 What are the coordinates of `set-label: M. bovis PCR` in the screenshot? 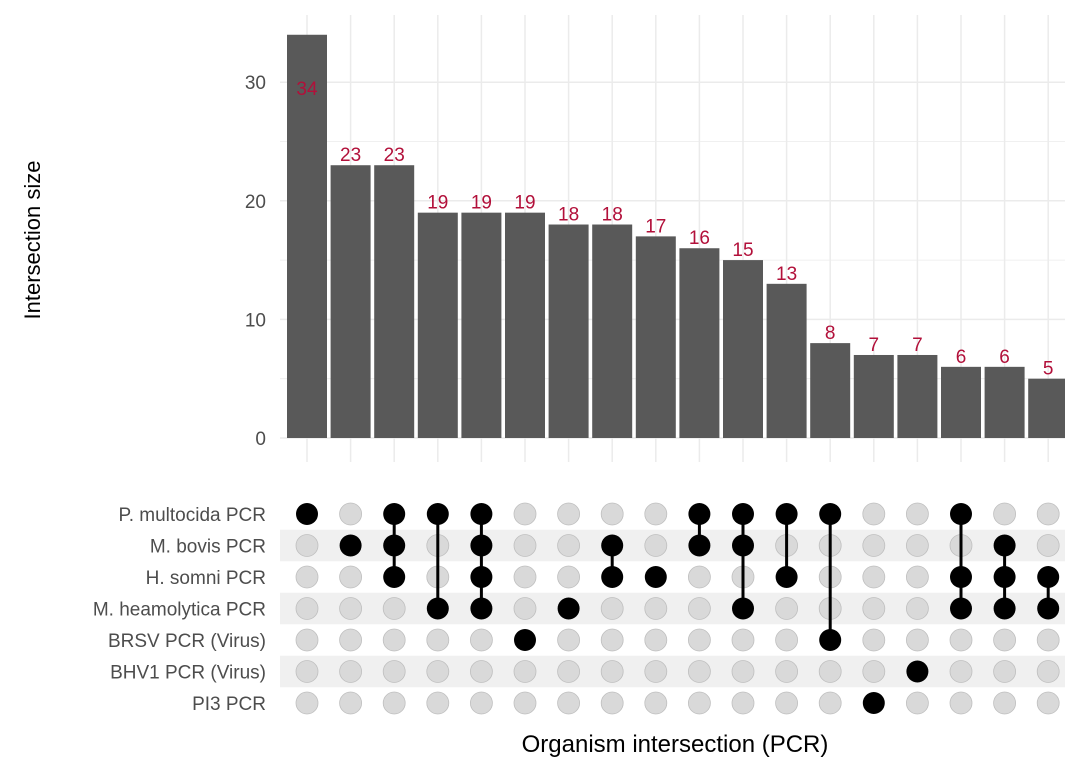 It's located at (208, 547).